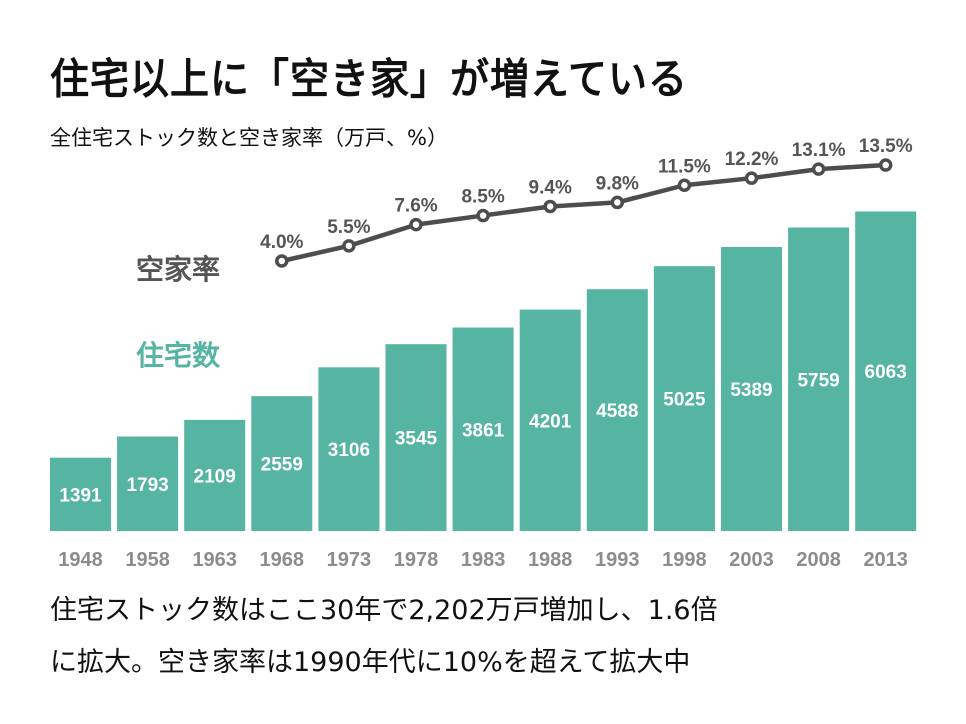 This screenshot has height=724, width=966. I want to click on rate-point-1993, so click(617, 202).